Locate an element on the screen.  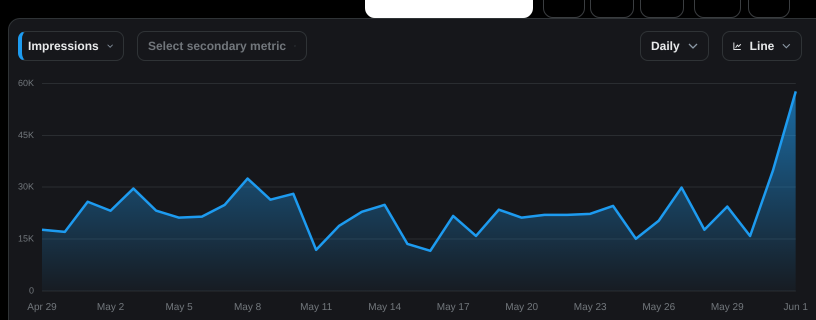
x-tick-label: Jun 1 is located at coordinates (796, 307).